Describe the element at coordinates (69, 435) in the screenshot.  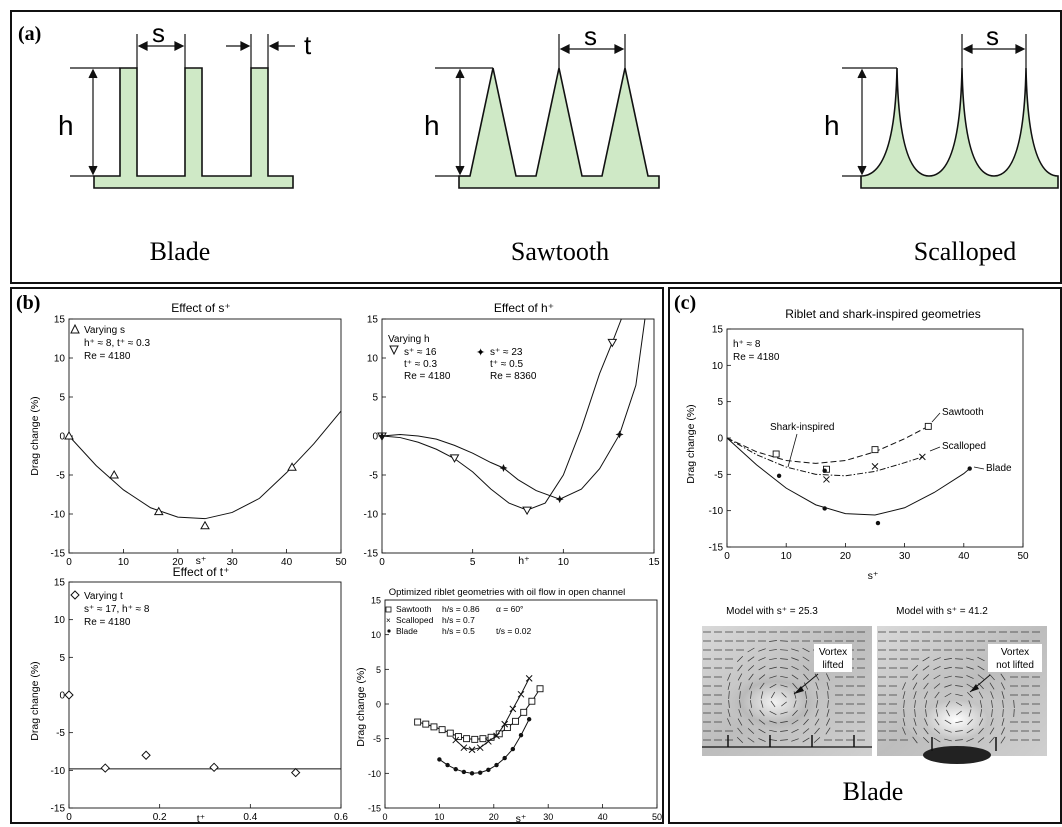
I see `data-point-triangle` at that location.